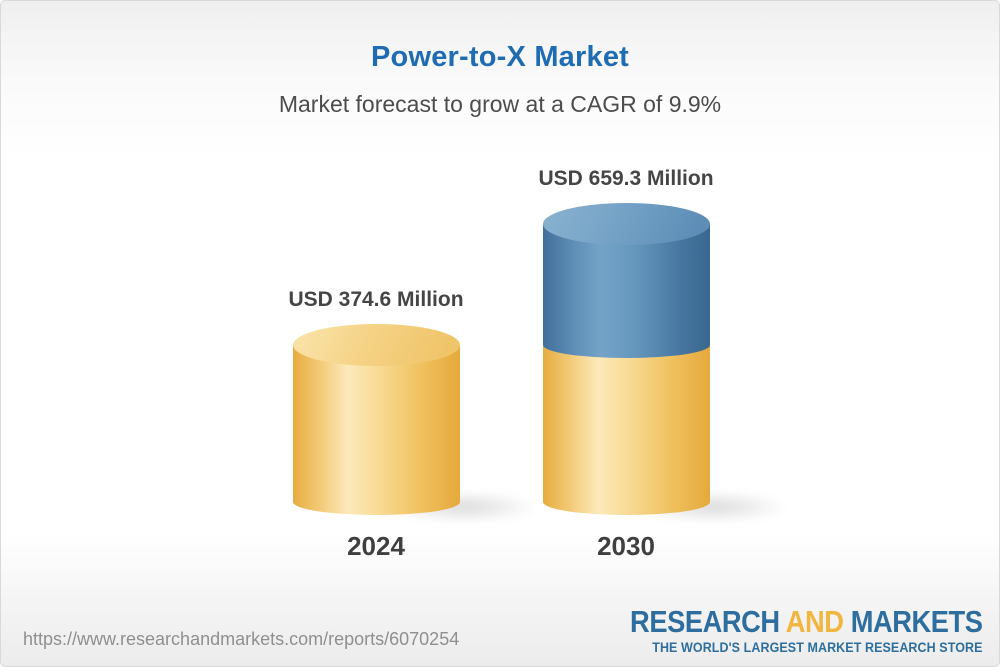  Describe the element at coordinates (626, 178) in the screenshot. I see `value-label: USD 659.3 Million` at that location.